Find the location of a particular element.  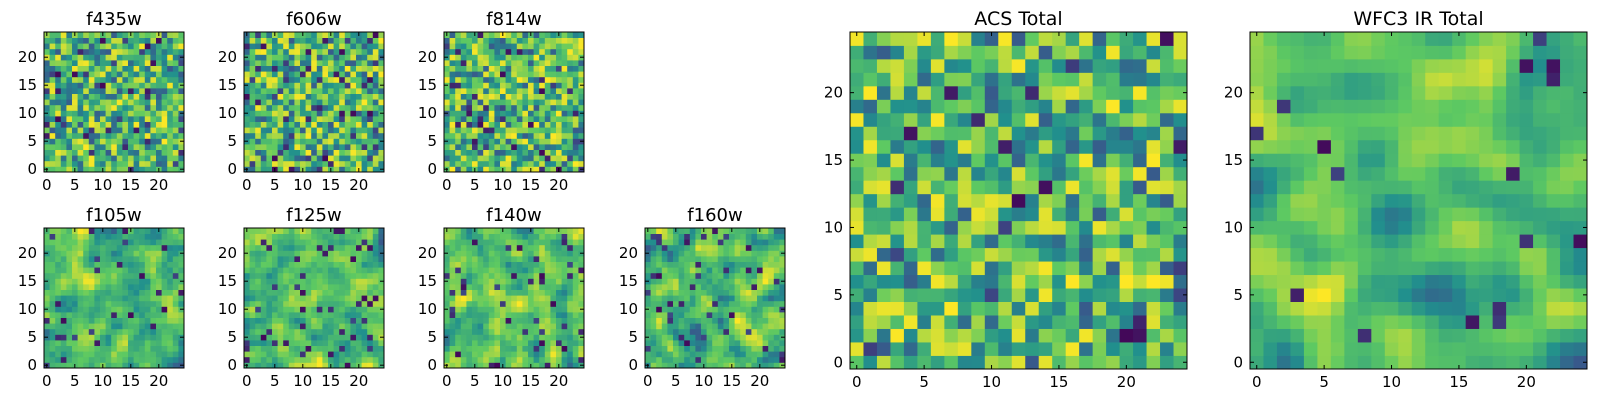

x-tick-label: 5 is located at coordinates (475, 381).